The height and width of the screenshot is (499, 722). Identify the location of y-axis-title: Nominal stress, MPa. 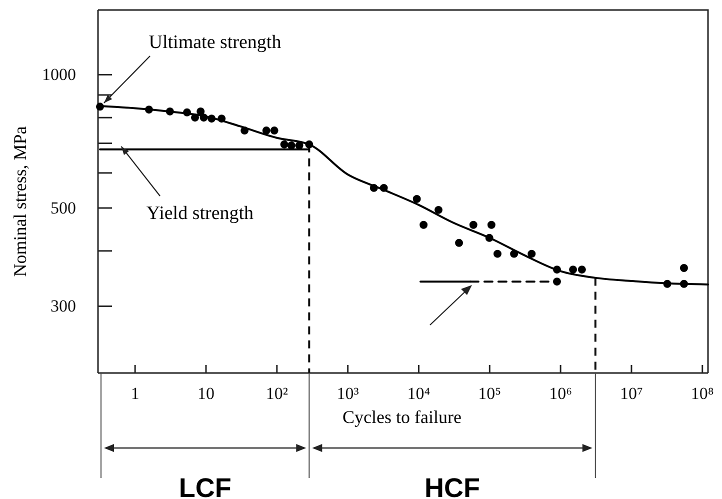
(20, 201).